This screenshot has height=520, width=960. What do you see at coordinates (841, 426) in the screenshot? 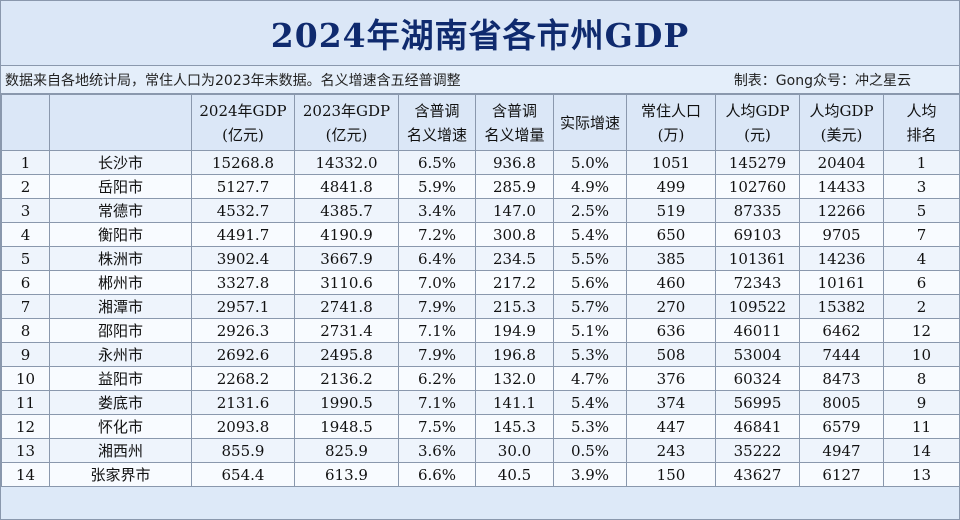
I see `cell-per-capita-usd: 6579` at bounding box center [841, 426].